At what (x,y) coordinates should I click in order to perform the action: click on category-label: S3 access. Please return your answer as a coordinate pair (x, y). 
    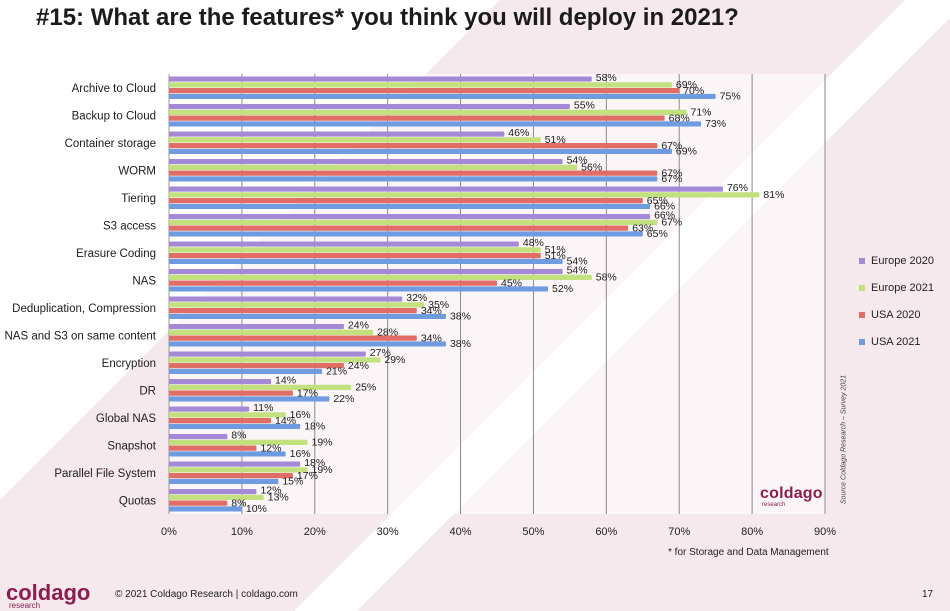
    Looking at the image, I should click on (129, 226).